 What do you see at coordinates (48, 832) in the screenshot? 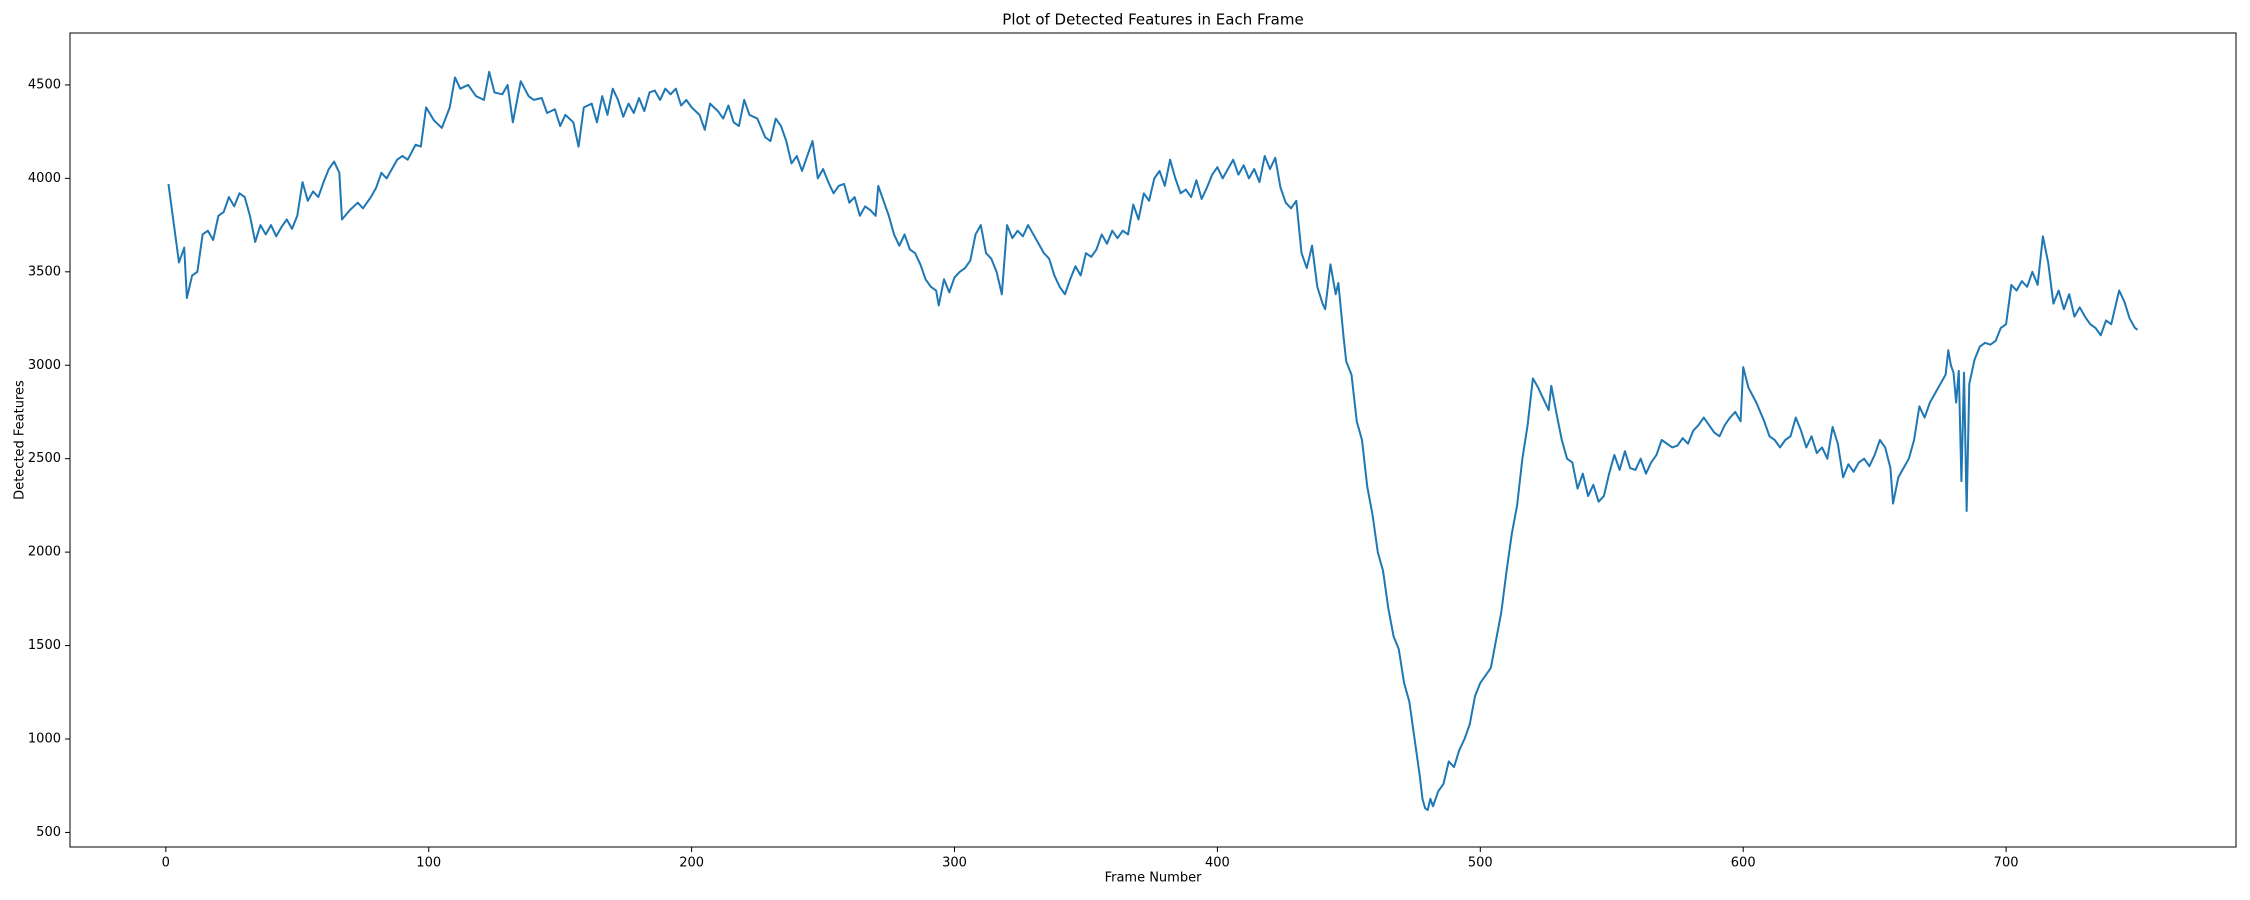
I see `y-tick-label: 500` at bounding box center [48, 832].